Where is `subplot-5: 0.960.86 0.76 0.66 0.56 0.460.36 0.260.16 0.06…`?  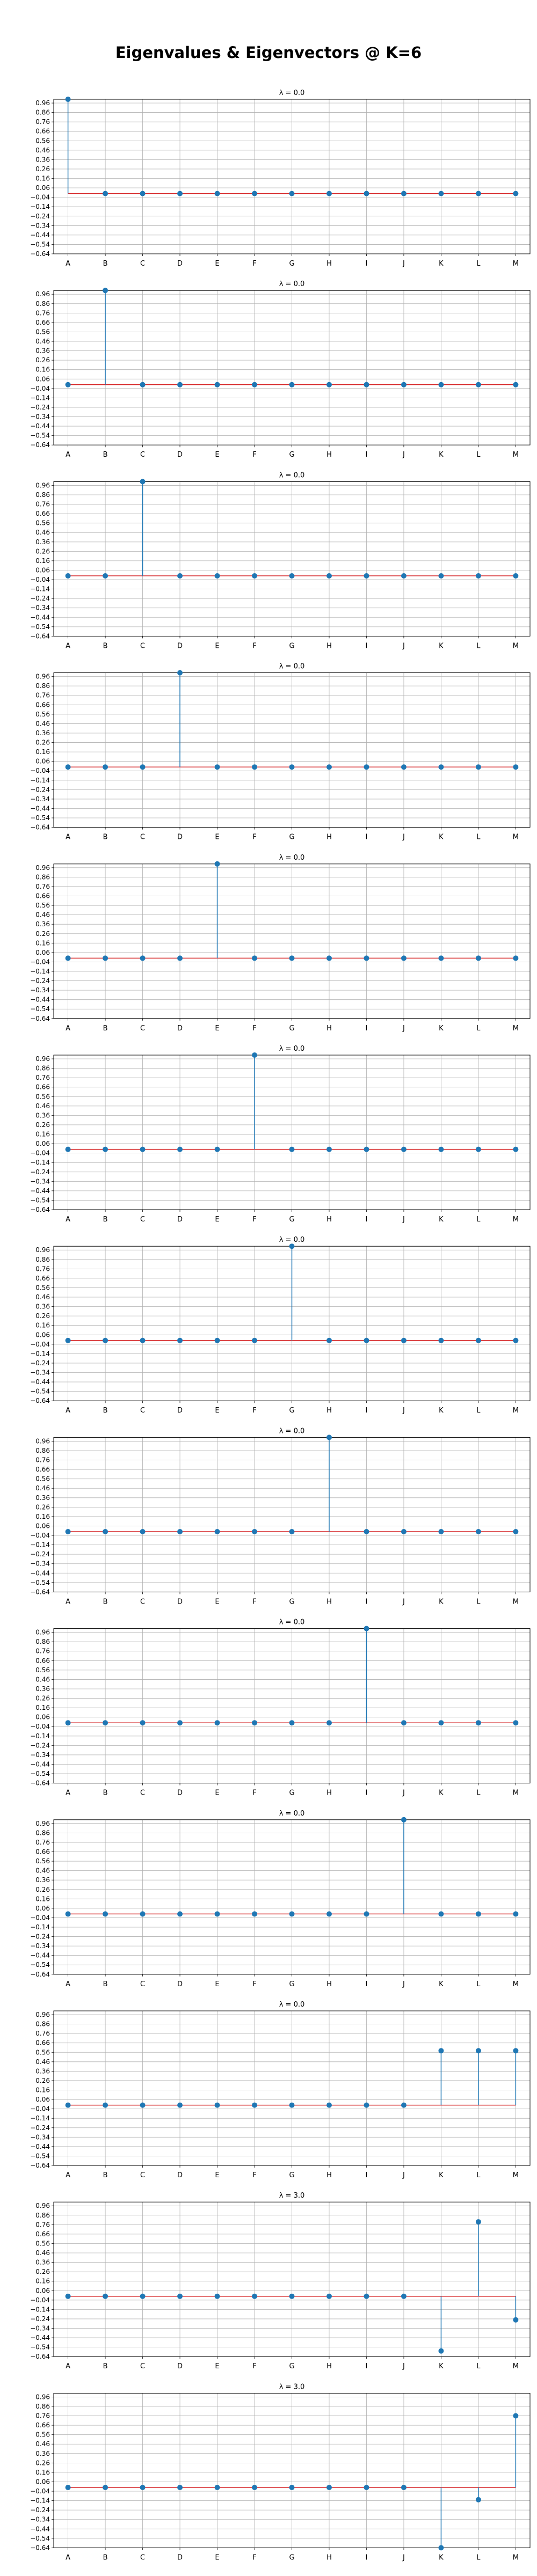 subplot-5: 0.960.86 0.76 0.66 0.56 0.460.36 0.260.16 0.06… is located at coordinates (281, 943).